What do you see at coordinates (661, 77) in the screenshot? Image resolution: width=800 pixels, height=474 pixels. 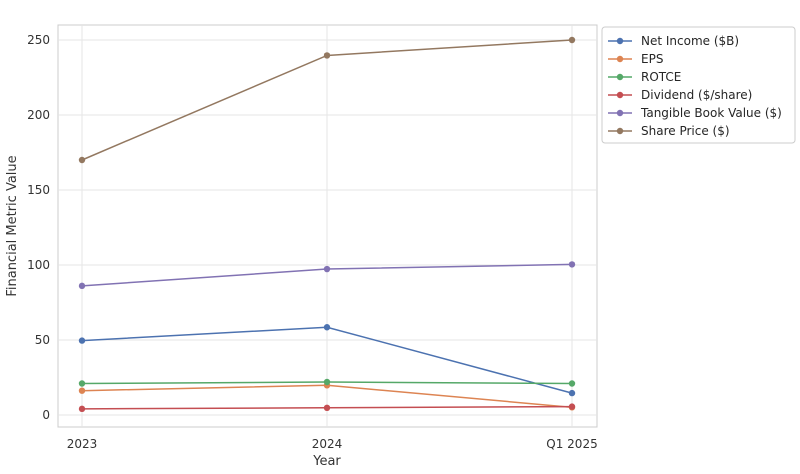 I see `legend-label: ROTCE` at bounding box center [661, 77].